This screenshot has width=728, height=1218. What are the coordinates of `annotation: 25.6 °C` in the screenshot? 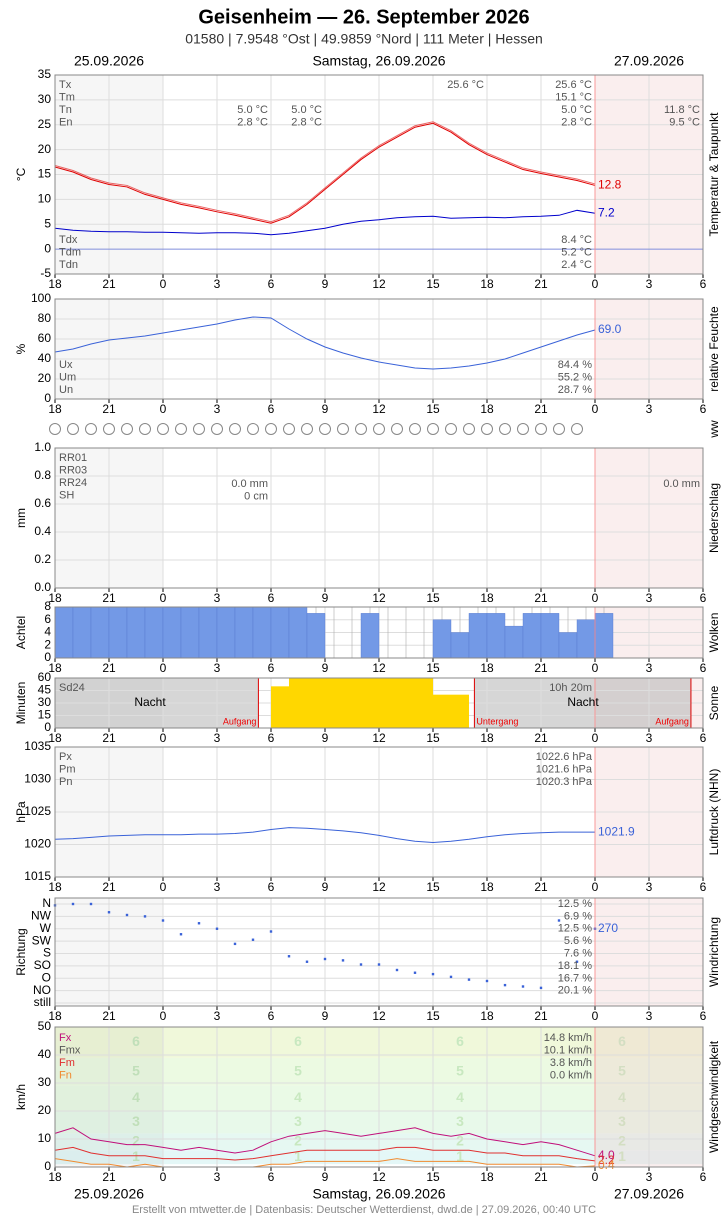 It's located at (573, 85).